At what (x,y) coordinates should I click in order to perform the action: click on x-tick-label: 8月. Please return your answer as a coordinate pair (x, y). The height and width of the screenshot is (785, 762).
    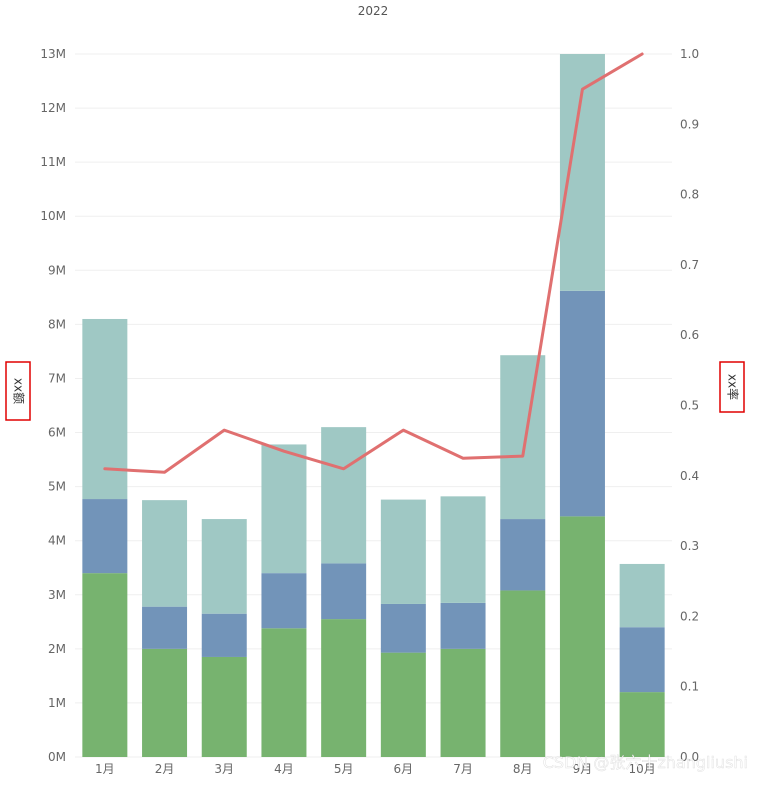
    Looking at the image, I should click on (523, 769).